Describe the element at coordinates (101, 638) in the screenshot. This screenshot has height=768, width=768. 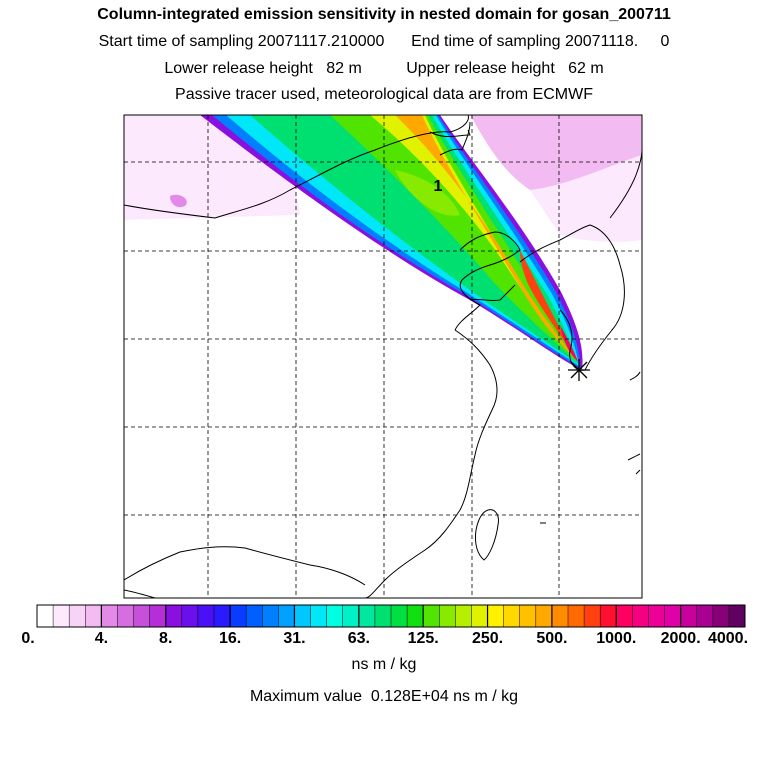
I see `colorbar-tick-label: 4.` at that location.